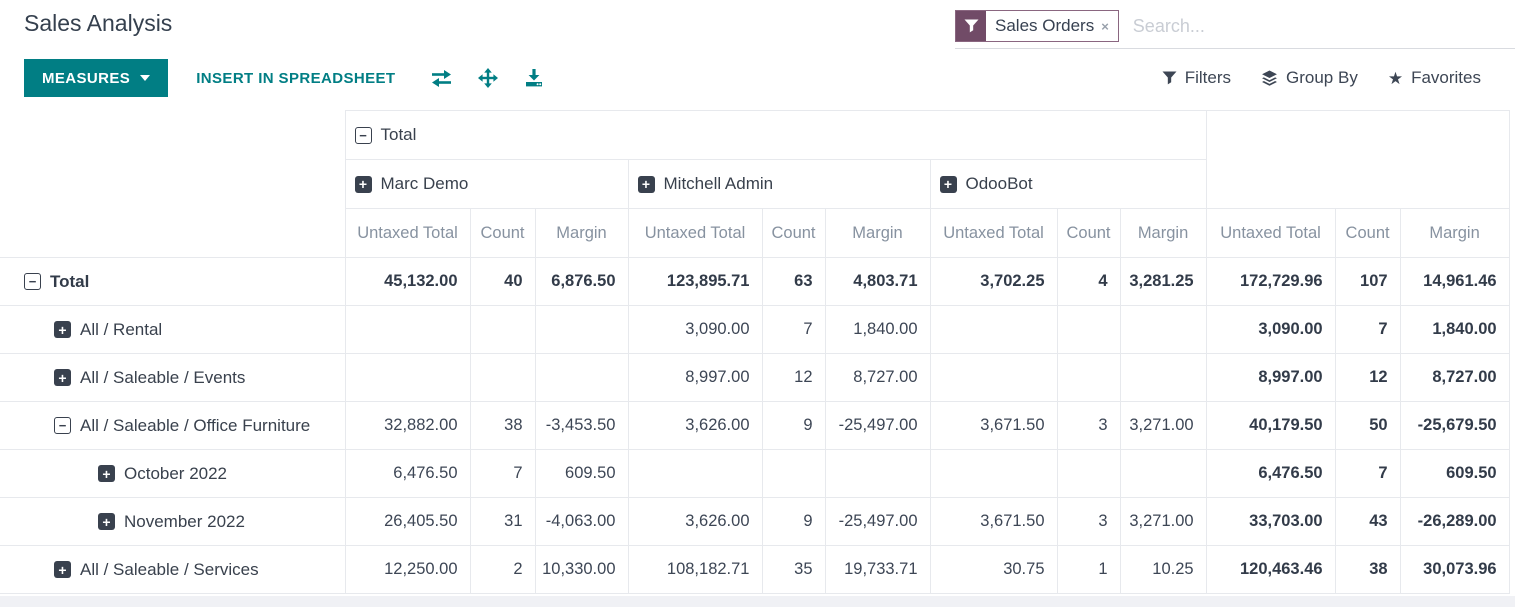 The width and height of the screenshot is (1515, 607). I want to click on pivot-cell: 31, so click(502, 521).